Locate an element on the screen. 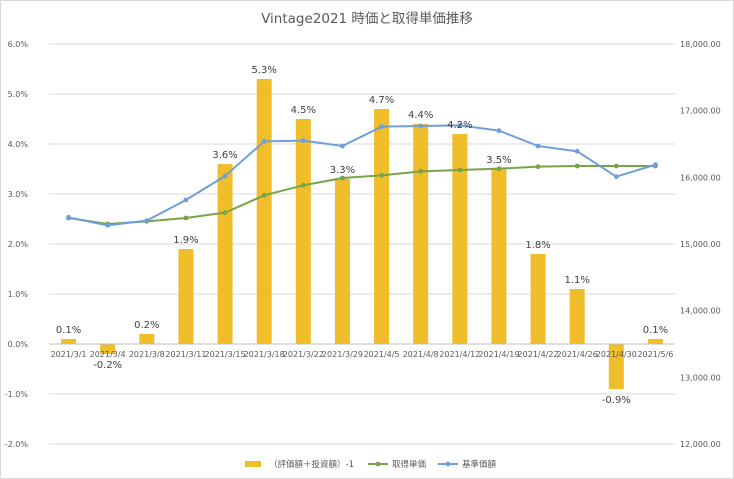 The height and width of the screenshot is (479, 734). x-tick-label: 2021/5/6 is located at coordinates (655, 354).